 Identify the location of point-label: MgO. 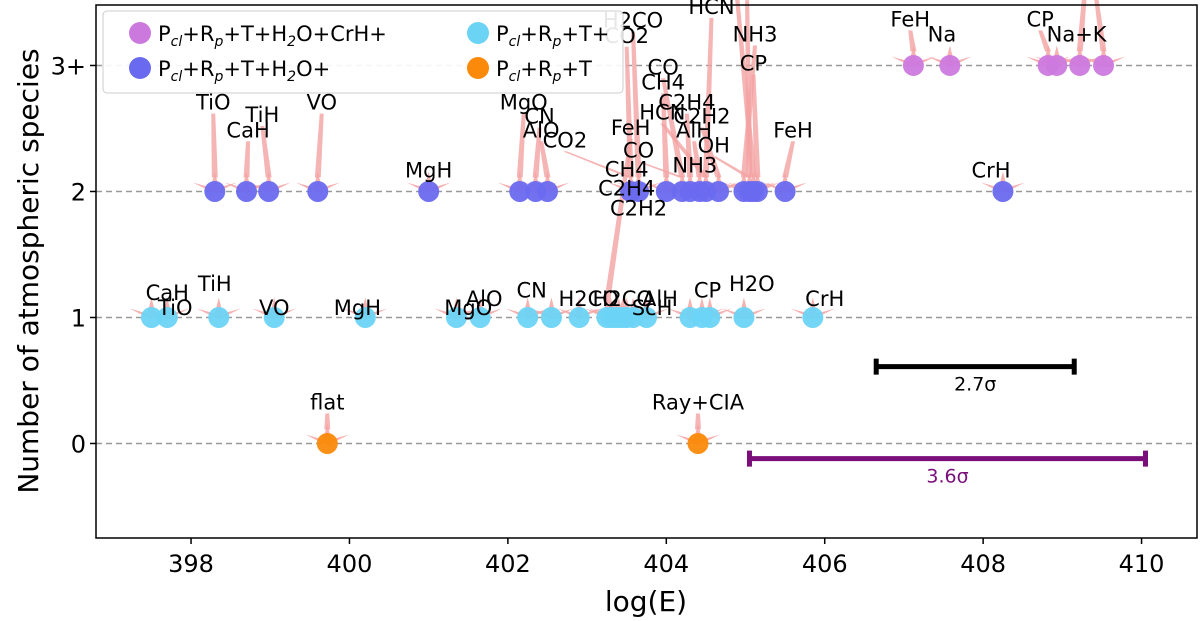
(468, 308).